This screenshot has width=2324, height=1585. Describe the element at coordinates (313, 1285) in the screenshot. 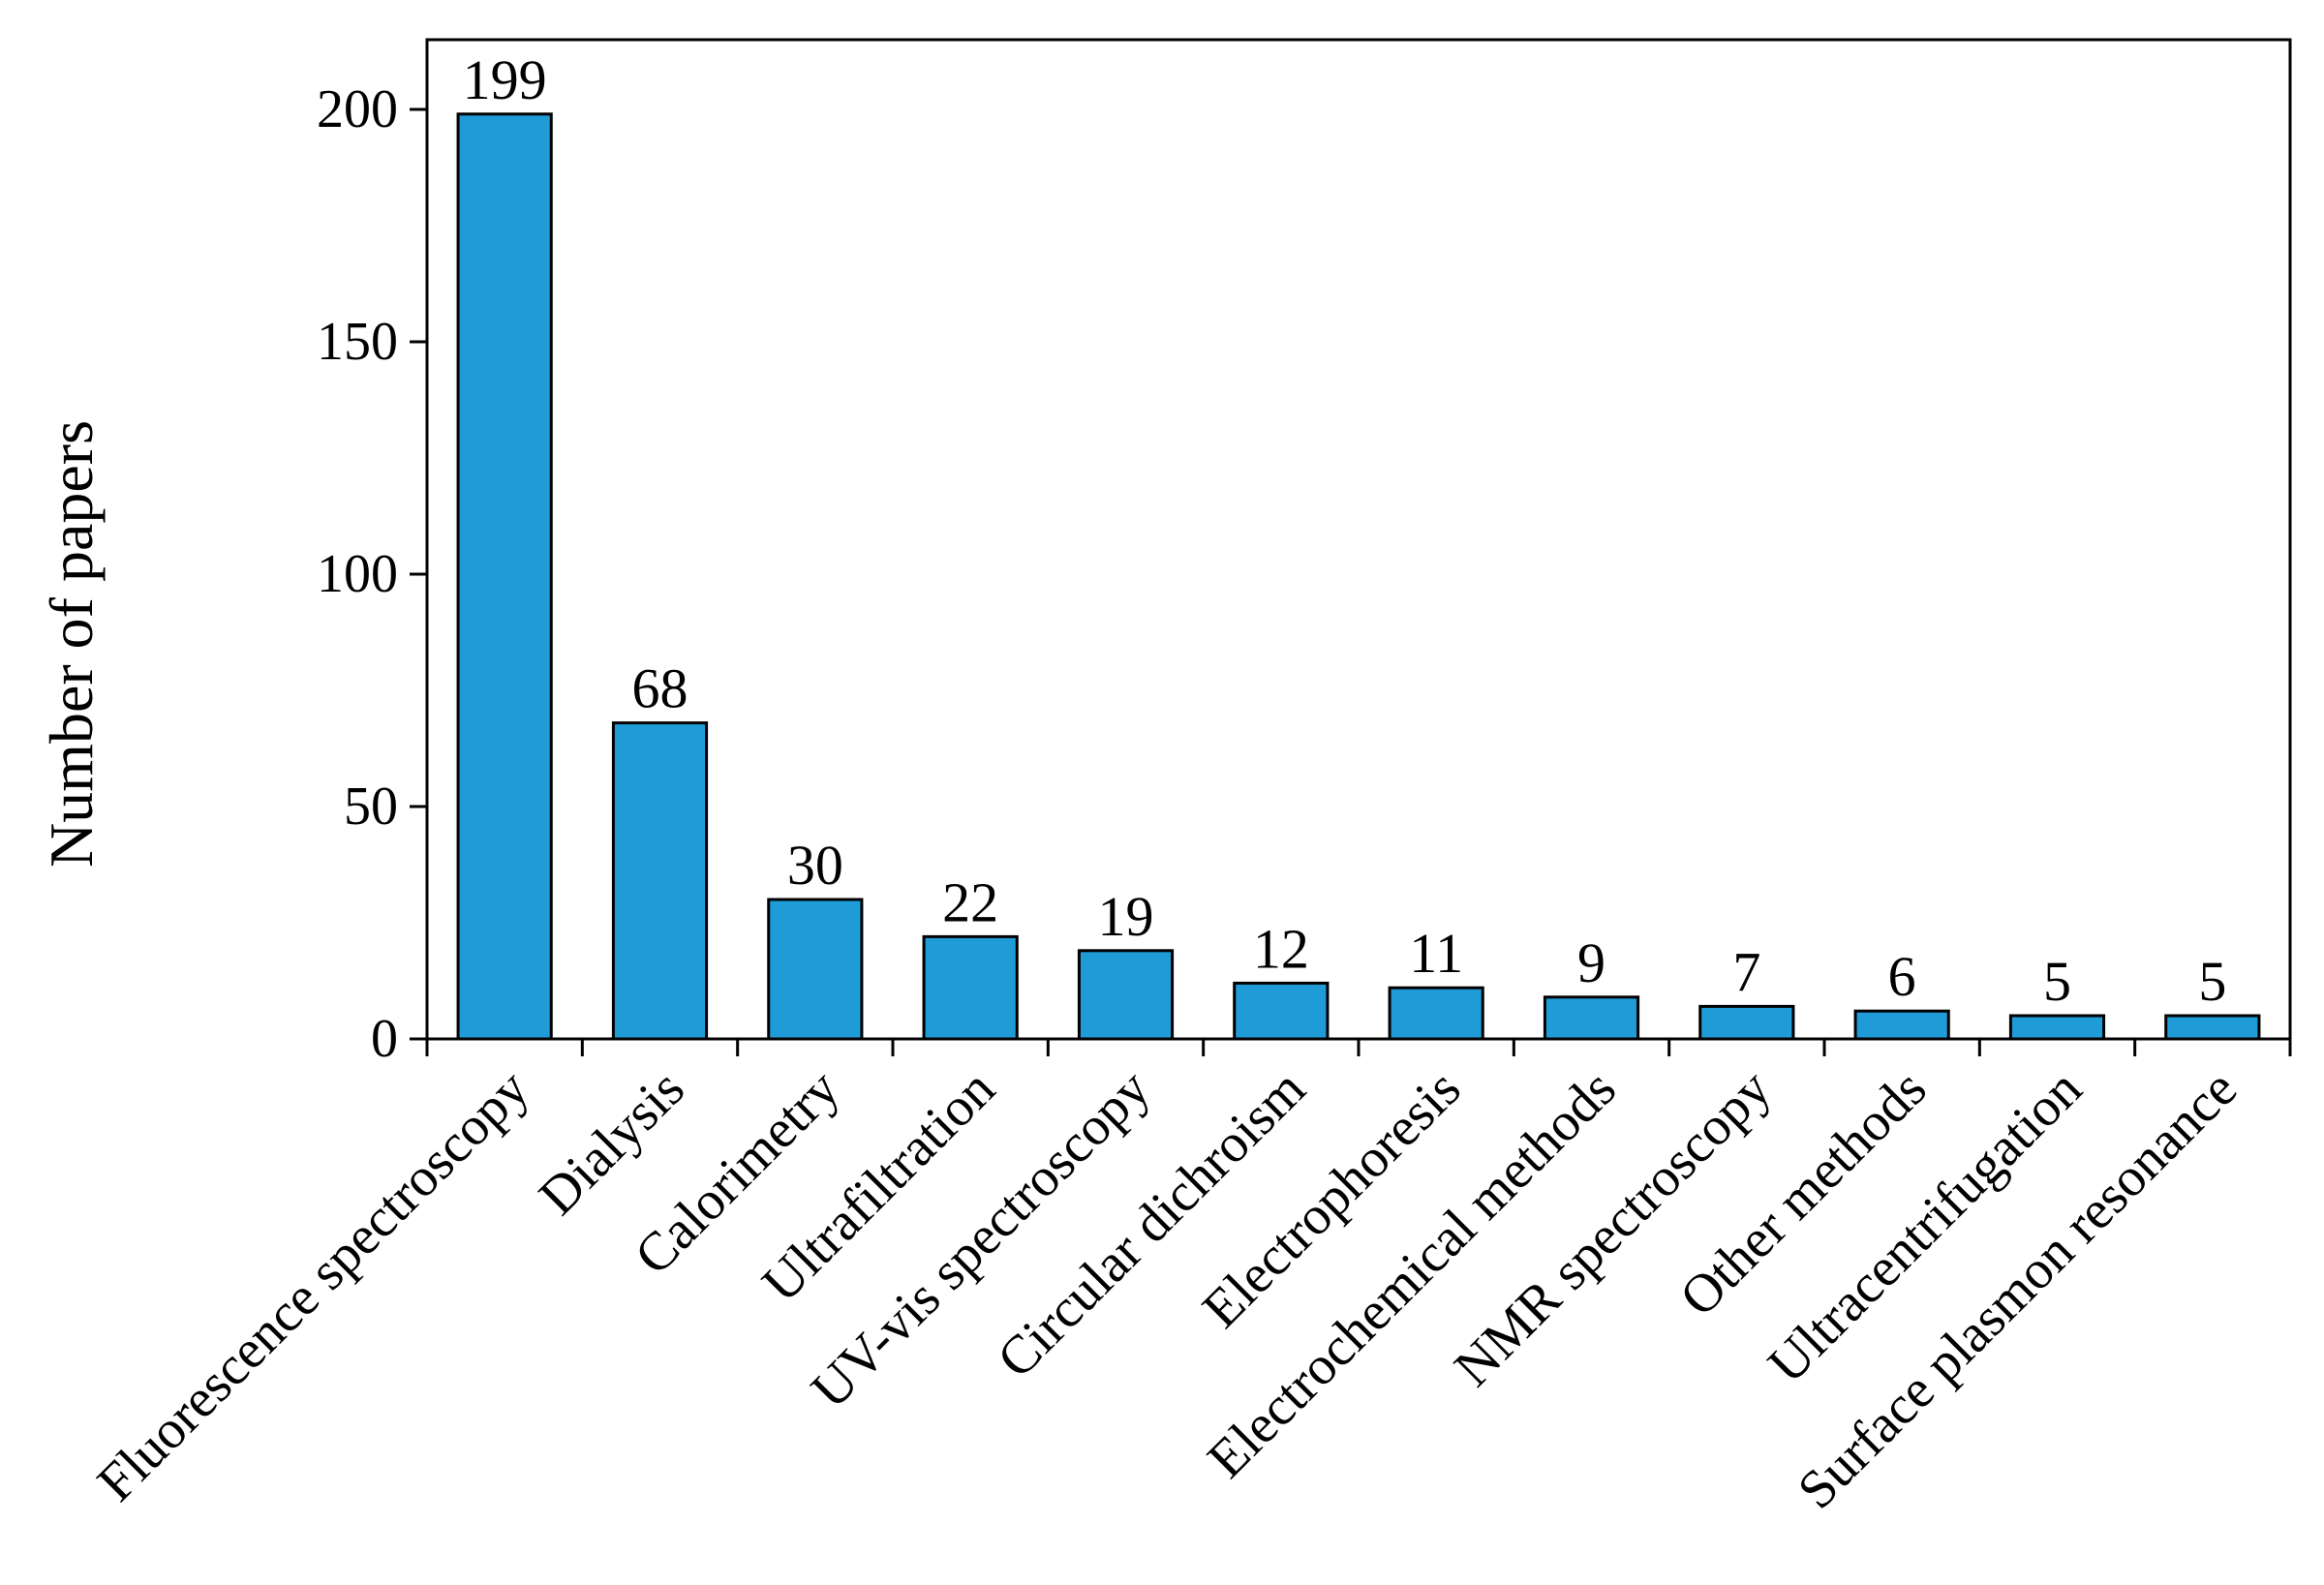

I see `x-tick-label: Fluorescence spectroscopy` at that location.